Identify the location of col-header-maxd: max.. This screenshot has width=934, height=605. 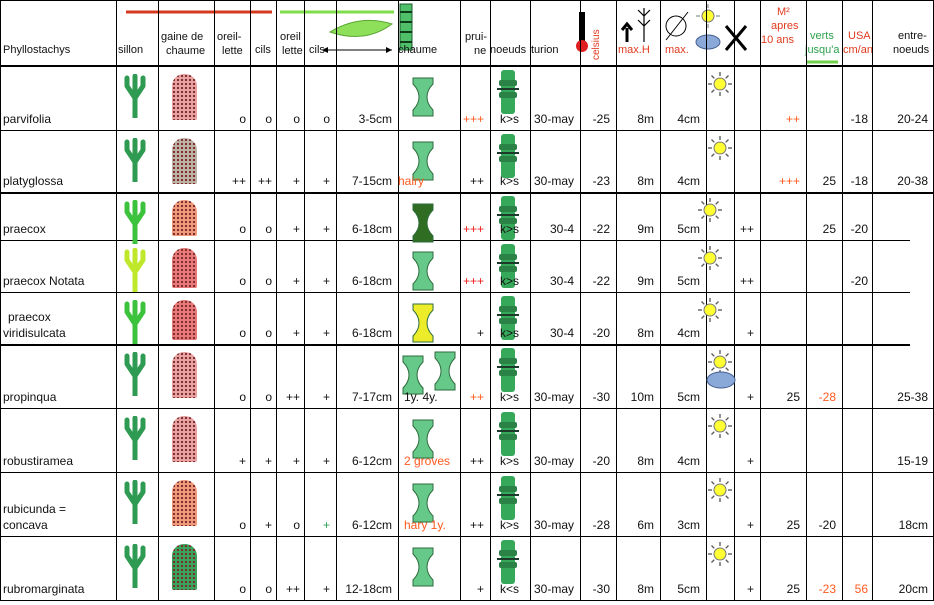
(677, 50).